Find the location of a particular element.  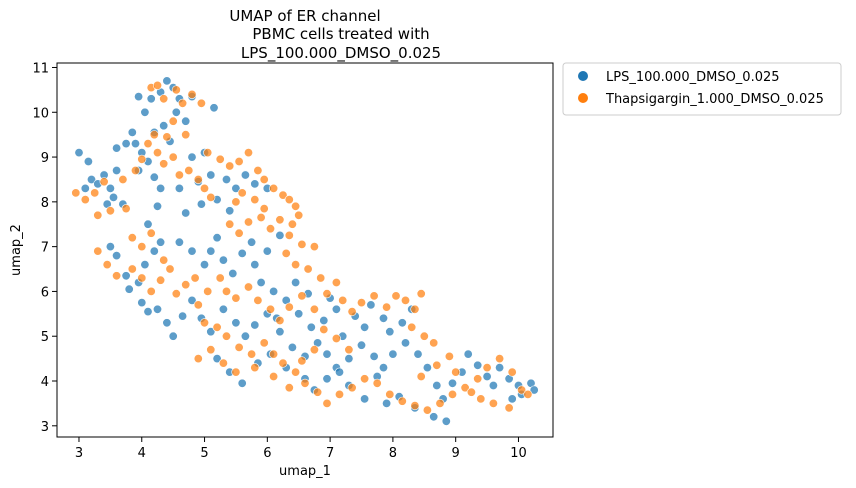

legend-marker-thapsigargin is located at coordinates (583, 98).